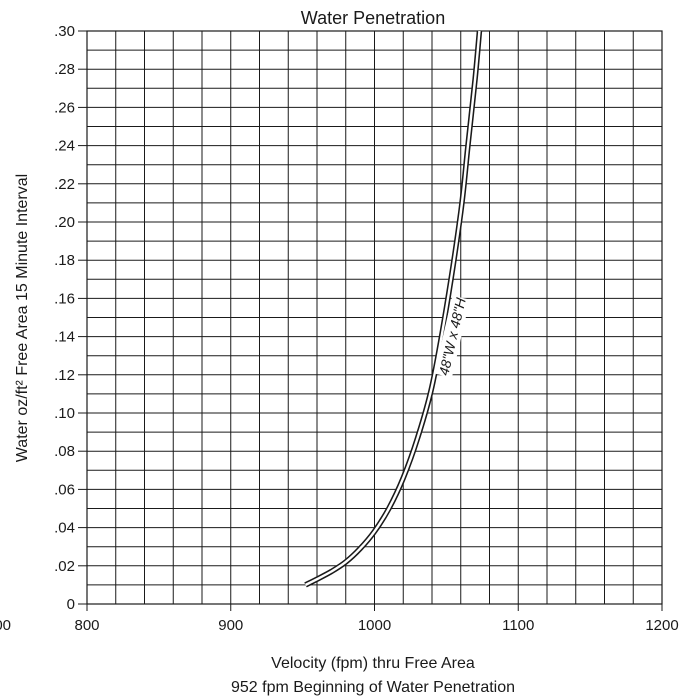  I want to click on y-tick-label: .24, so click(64, 146).